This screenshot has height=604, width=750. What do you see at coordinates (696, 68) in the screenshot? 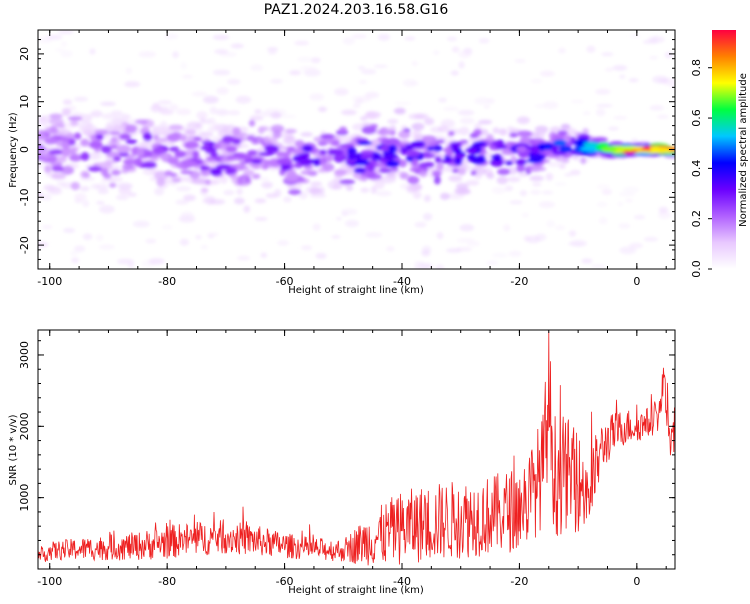
I see `colorbar-tick-label: 0.8` at bounding box center [696, 68].